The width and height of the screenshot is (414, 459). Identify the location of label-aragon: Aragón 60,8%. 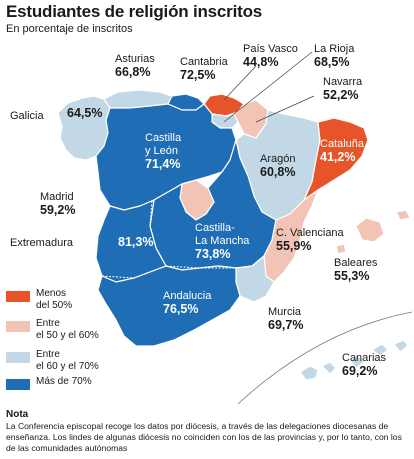
(278, 166).